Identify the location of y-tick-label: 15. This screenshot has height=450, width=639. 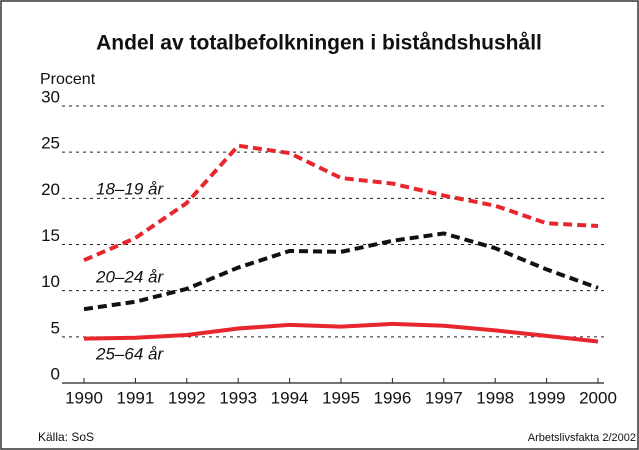
(50, 235).